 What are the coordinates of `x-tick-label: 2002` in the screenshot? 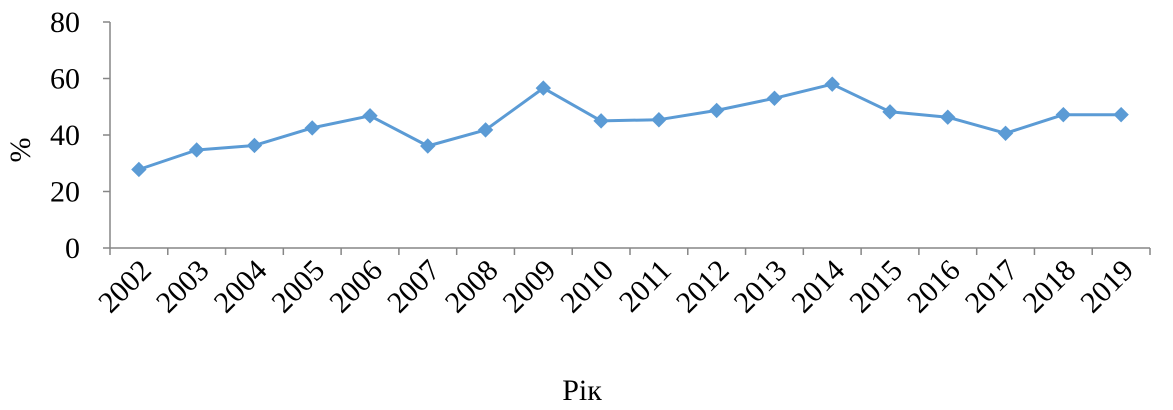 It's located at (125, 287).